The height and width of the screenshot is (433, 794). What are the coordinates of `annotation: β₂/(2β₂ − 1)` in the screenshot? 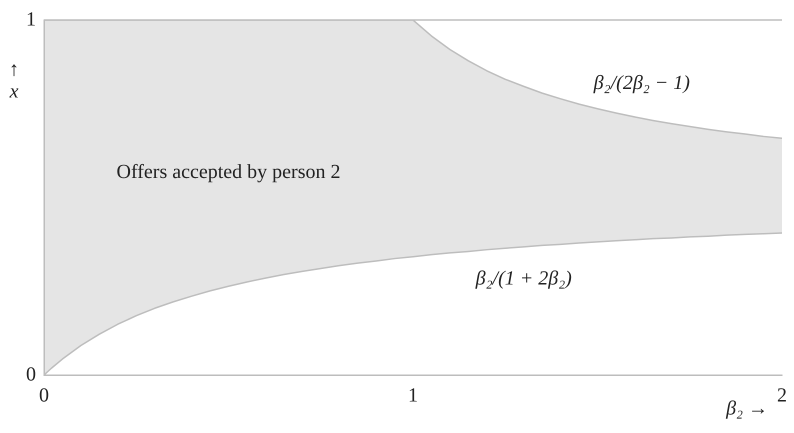 It's located at (641, 83).